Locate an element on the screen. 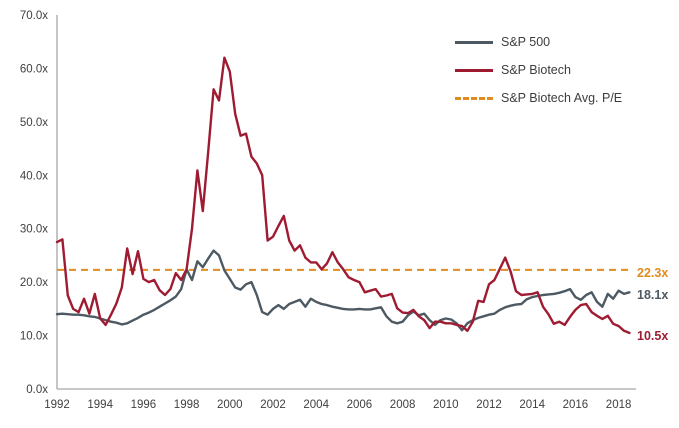  x-tick-label: 2002 is located at coordinates (273, 405).